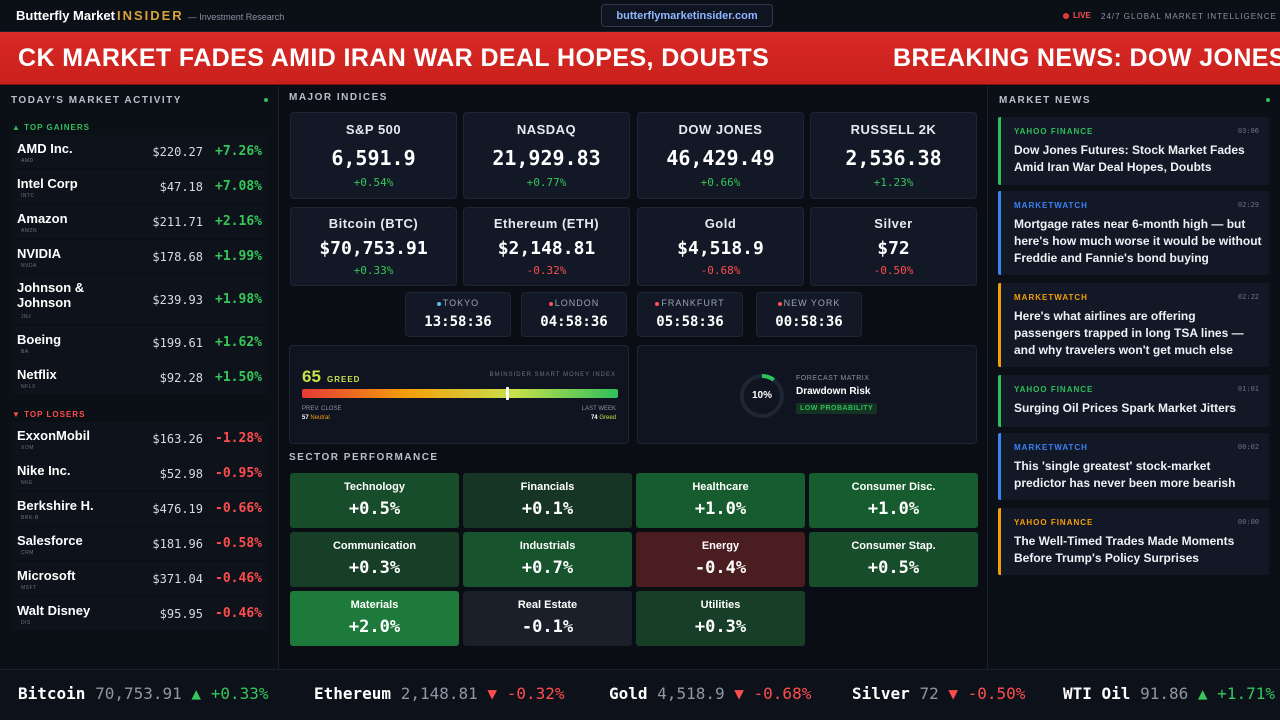 The height and width of the screenshot is (720, 1280). What do you see at coordinates (710, 693) in the screenshot?
I see `ticker-item: Gold 4,518.9 ▼ -0.68%` at bounding box center [710, 693].